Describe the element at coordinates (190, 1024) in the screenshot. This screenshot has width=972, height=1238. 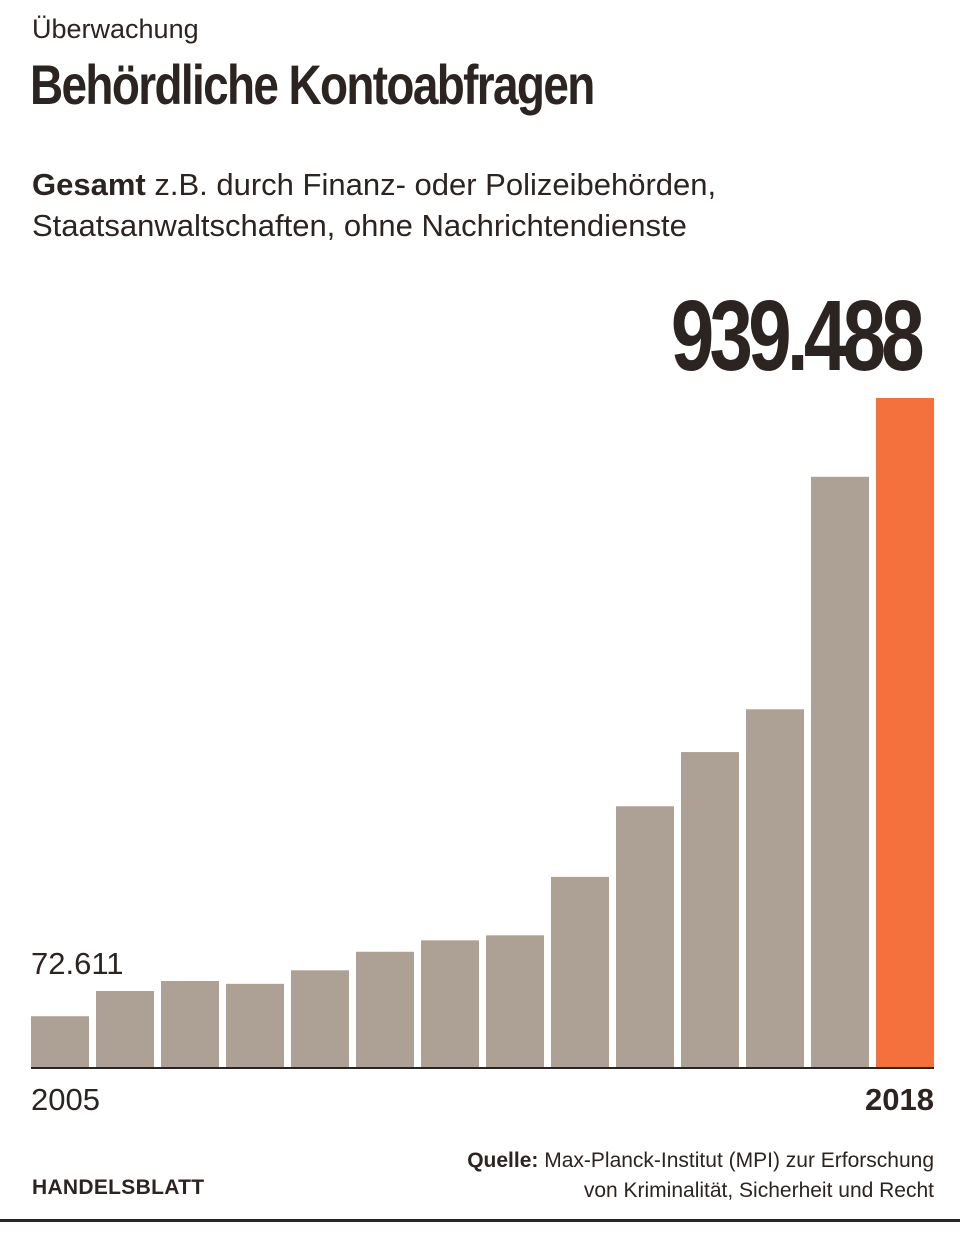
I see `bar-2007` at that location.